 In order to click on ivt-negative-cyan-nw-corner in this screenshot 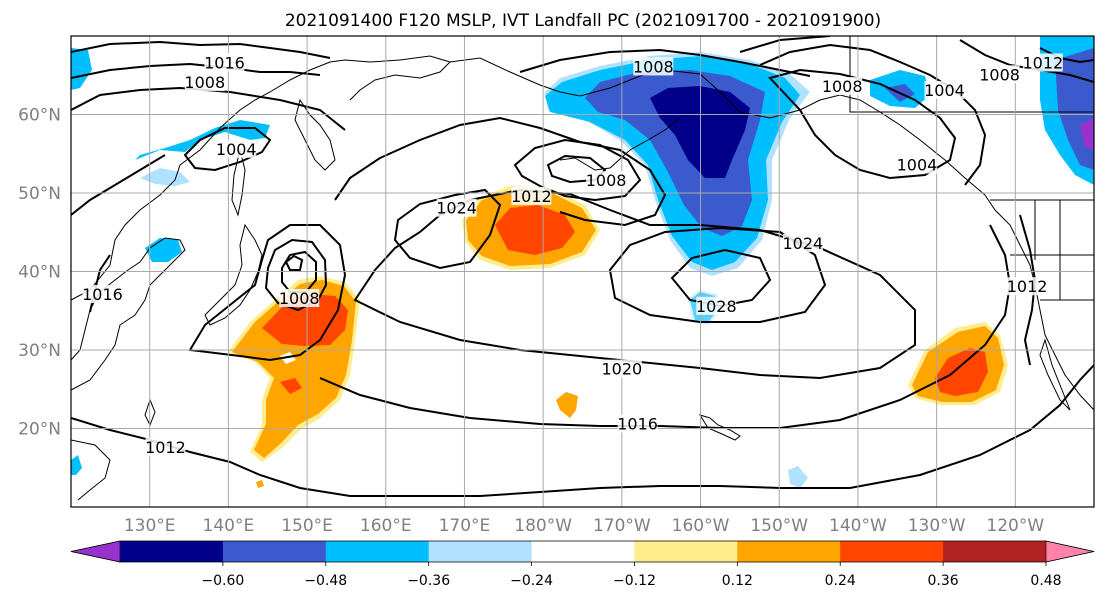, I will do `click(81, 69)`.